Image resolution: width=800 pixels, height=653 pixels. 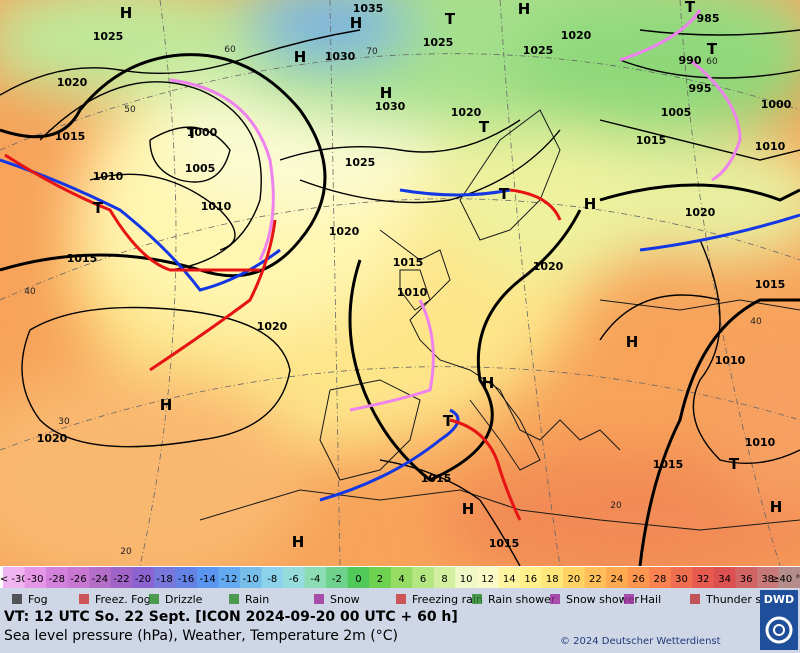 What do you see at coordinates (184, 599) in the screenshot?
I see `legend-label: Drizzle` at bounding box center [184, 599].